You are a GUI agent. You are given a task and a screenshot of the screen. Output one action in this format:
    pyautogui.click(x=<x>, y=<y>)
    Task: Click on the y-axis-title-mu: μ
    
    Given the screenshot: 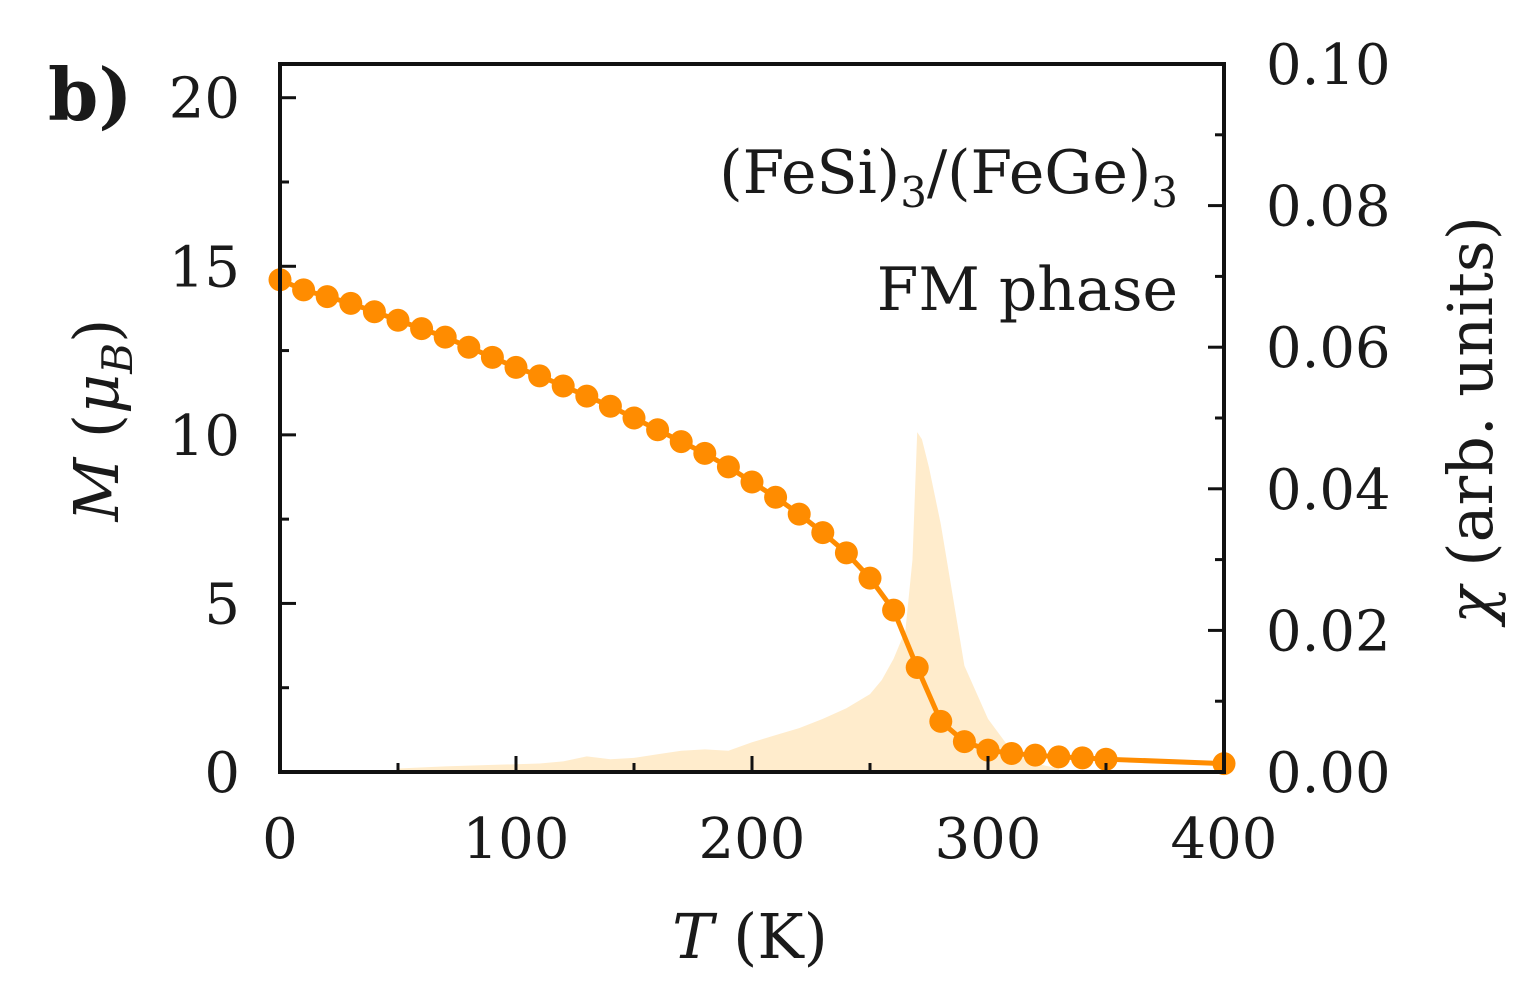 What is the action you would take?
    pyautogui.click(x=96, y=394)
    